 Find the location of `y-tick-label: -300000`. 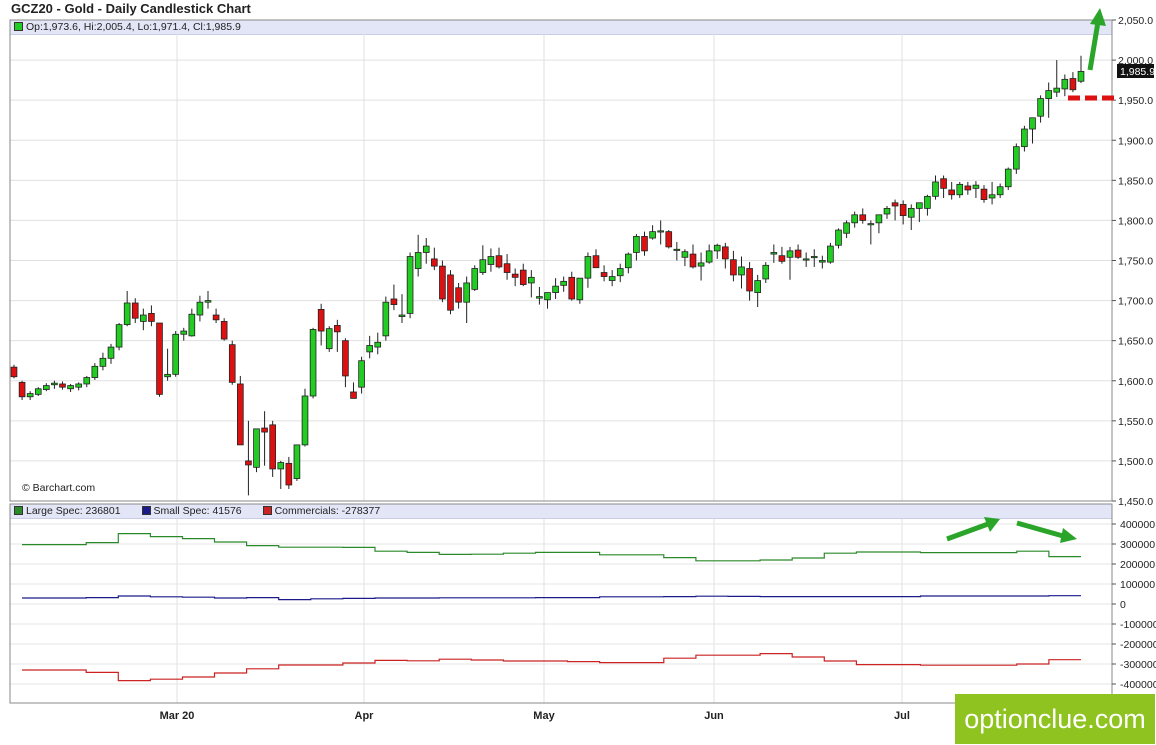

y-tick-label: -300000 is located at coordinates (1138, 665).